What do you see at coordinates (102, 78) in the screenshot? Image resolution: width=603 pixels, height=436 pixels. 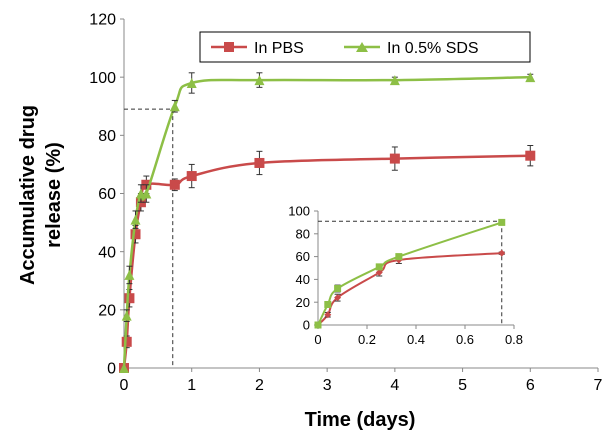 I see `main-y-tick-label-5: 100` at bounding box center [102, 78].